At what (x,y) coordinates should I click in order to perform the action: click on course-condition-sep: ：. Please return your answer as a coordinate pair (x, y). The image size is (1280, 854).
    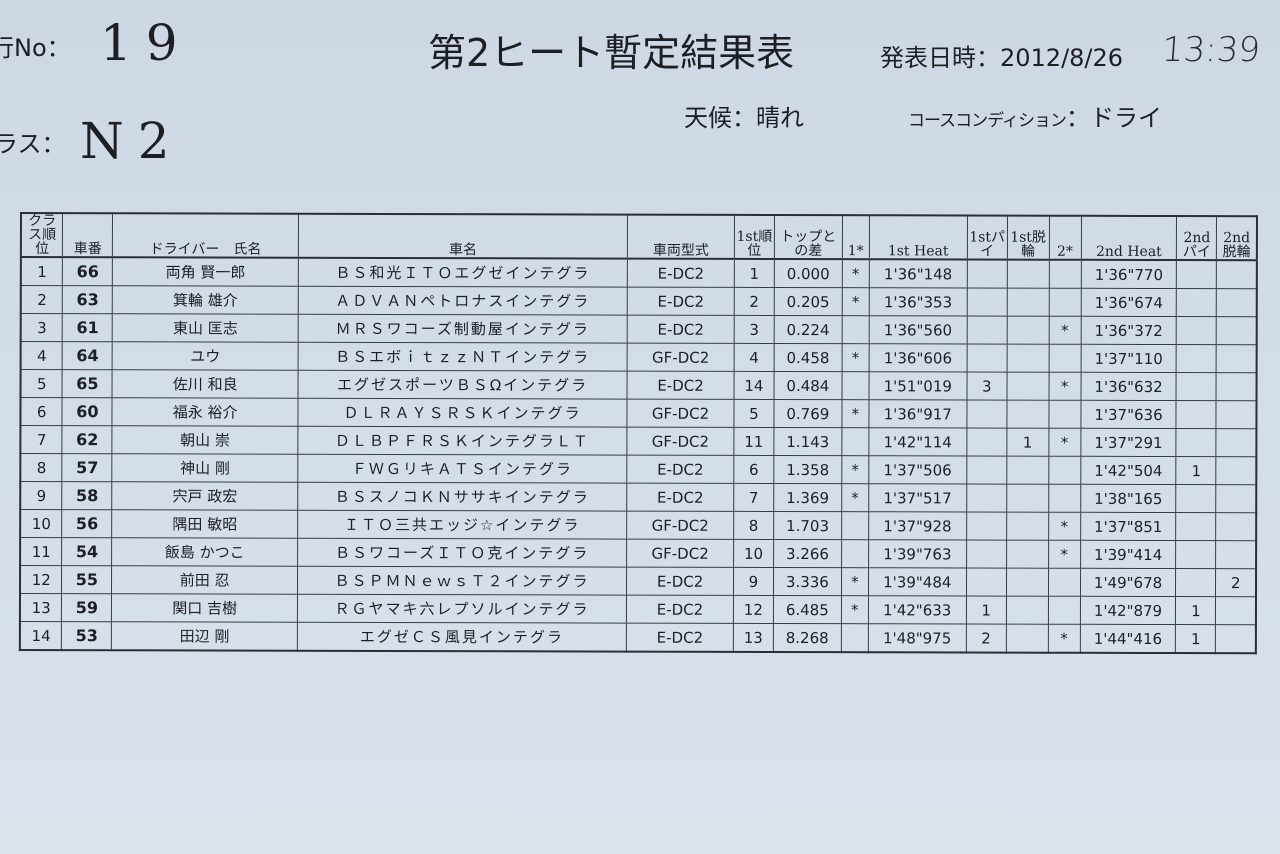
    Looking at the image, I should click on (1077, 118).